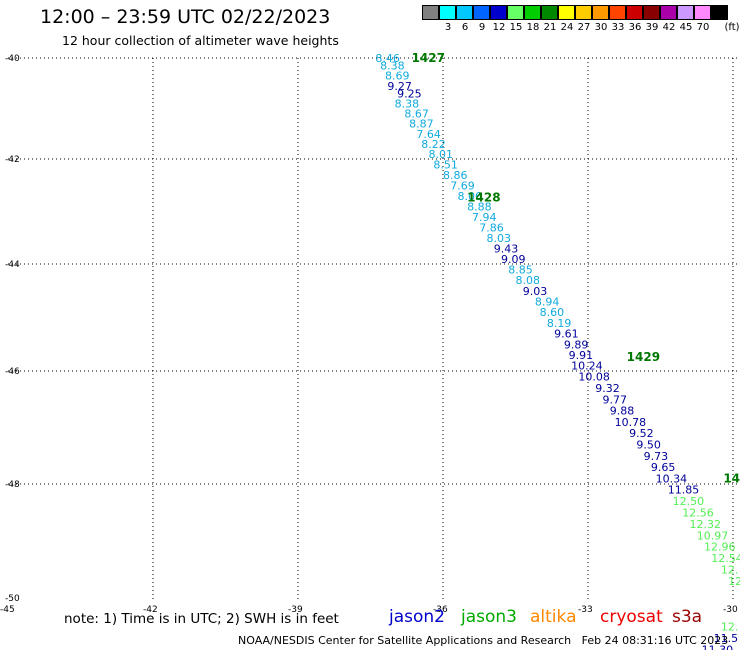 The height and width of the screenshot is (650, 740). I want to click on legend-label: 36, so click(635, 27).